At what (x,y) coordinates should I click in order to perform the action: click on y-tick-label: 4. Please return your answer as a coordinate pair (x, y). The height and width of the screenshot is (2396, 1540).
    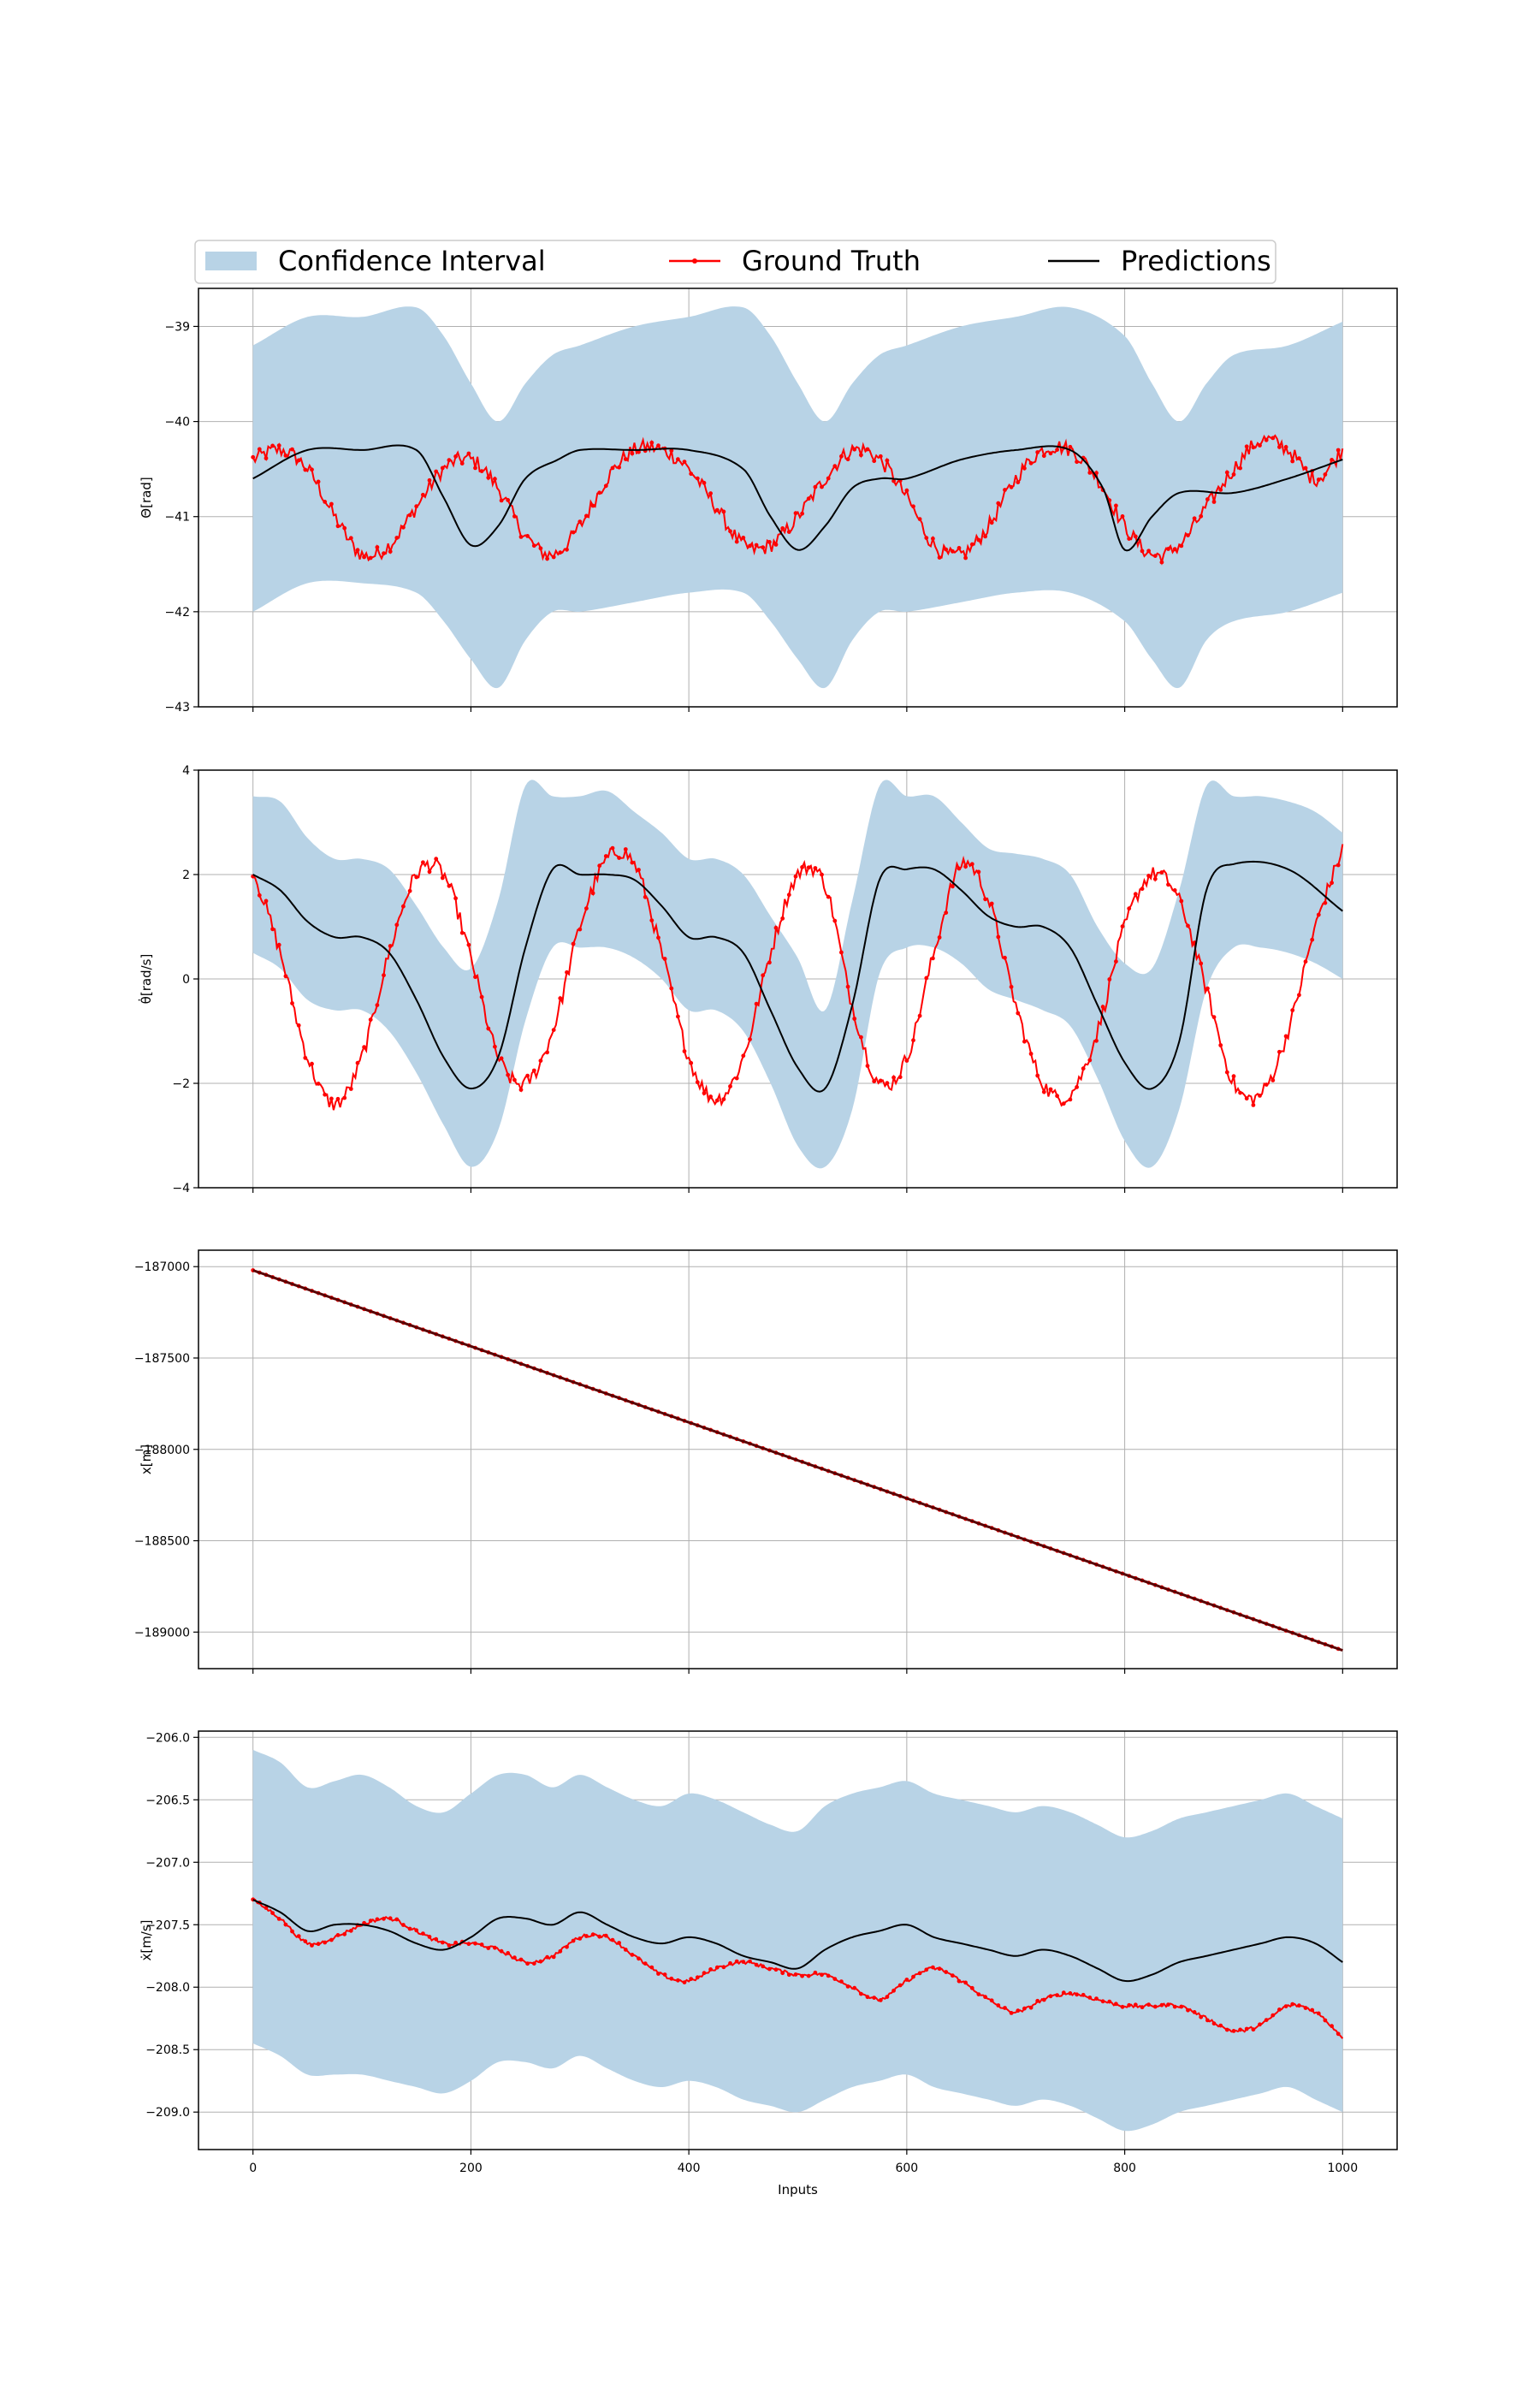
    Looking at the image, I should click on (186, 771).